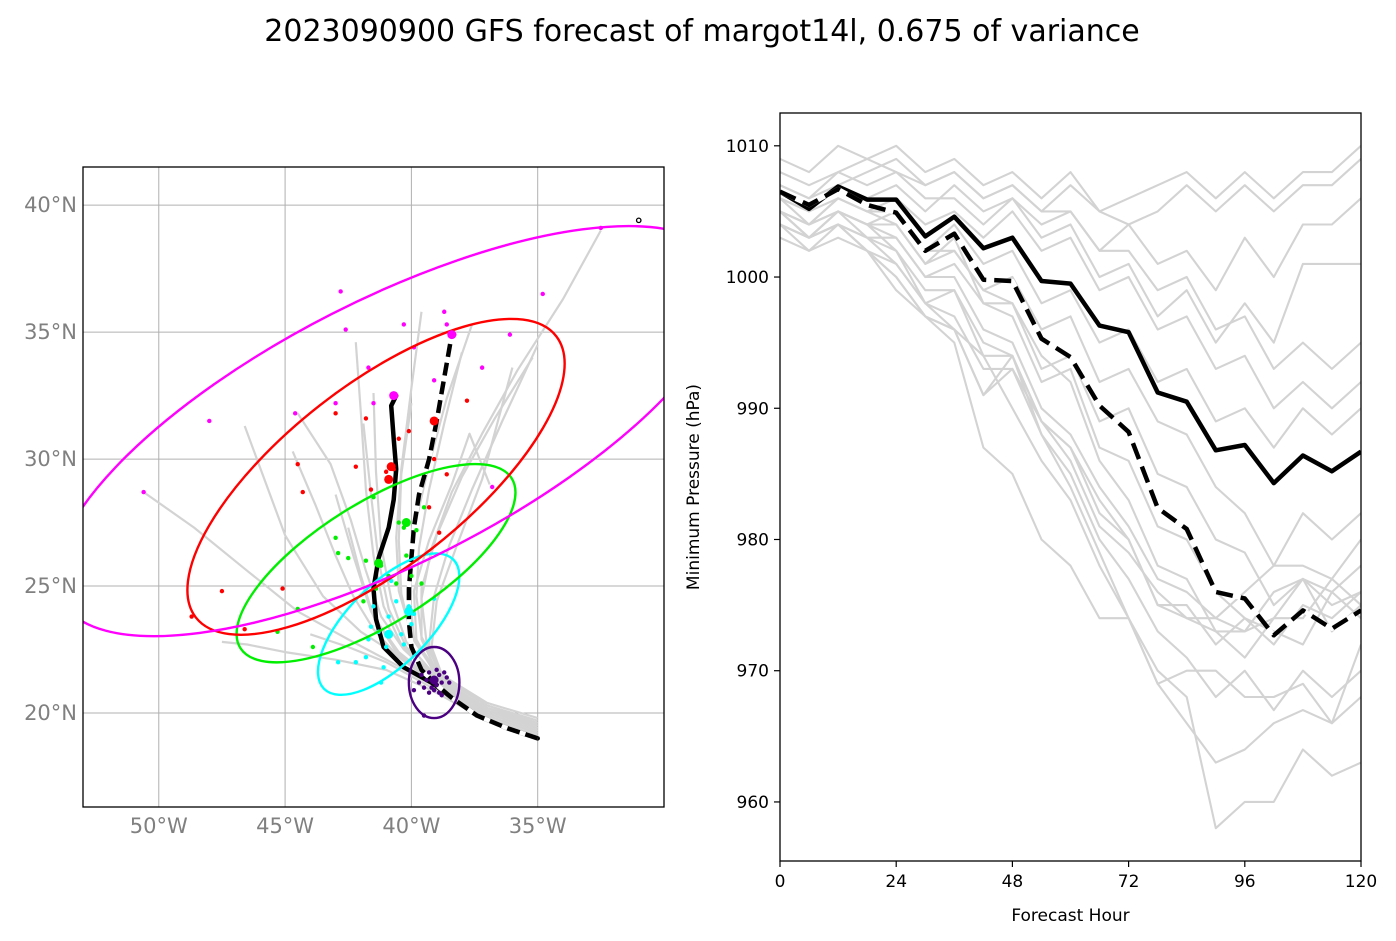 This screenshot has width=1396, height=941. I want to click on y-tick-label: 970, so click(753, 672).